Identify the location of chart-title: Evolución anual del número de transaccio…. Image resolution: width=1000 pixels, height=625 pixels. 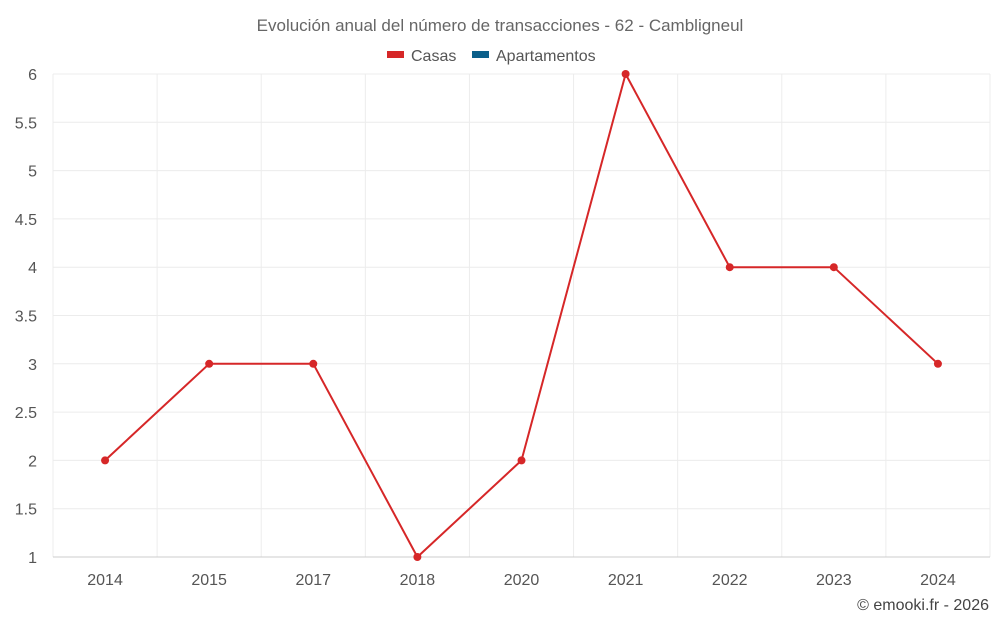
(500, 25).